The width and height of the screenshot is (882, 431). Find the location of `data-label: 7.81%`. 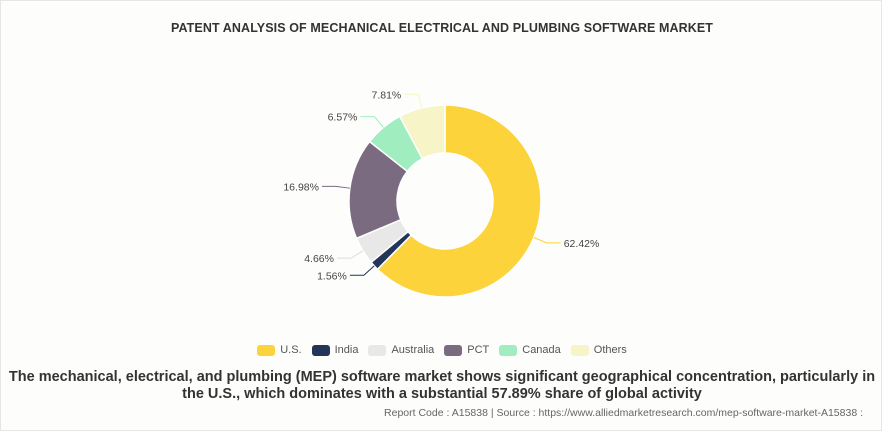

data-label: 7.81% is located at coordinates (386, 95).